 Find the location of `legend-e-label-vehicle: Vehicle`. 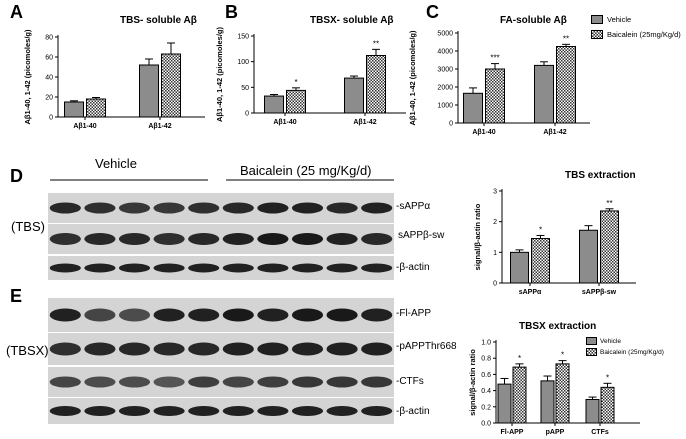

legend-e-label-vehicle: Vehicle is located at coordinates (610, 341).